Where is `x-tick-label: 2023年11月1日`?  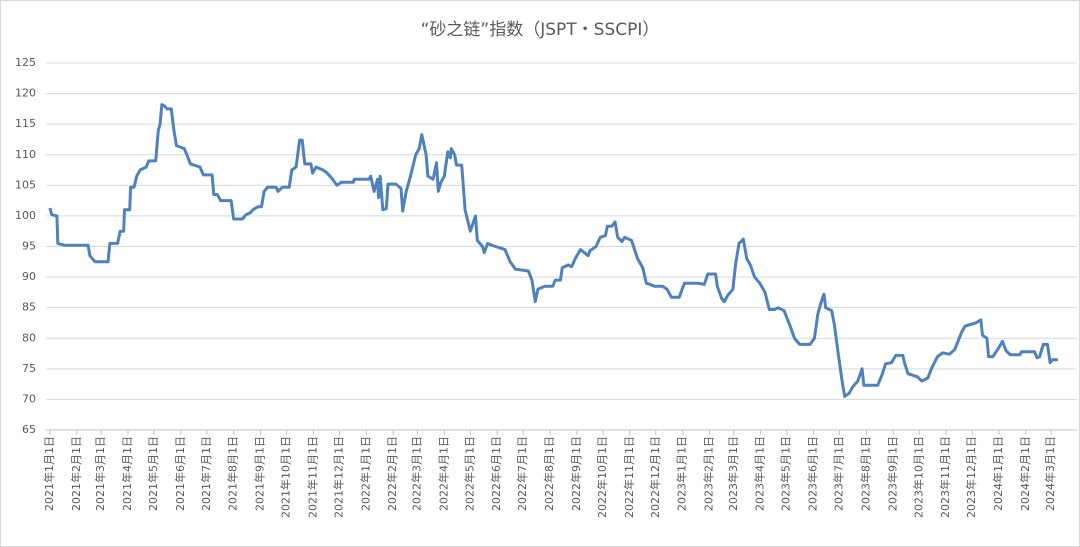
x-tick-label: 2023年11月1日 is located at coordinates (945, 477).